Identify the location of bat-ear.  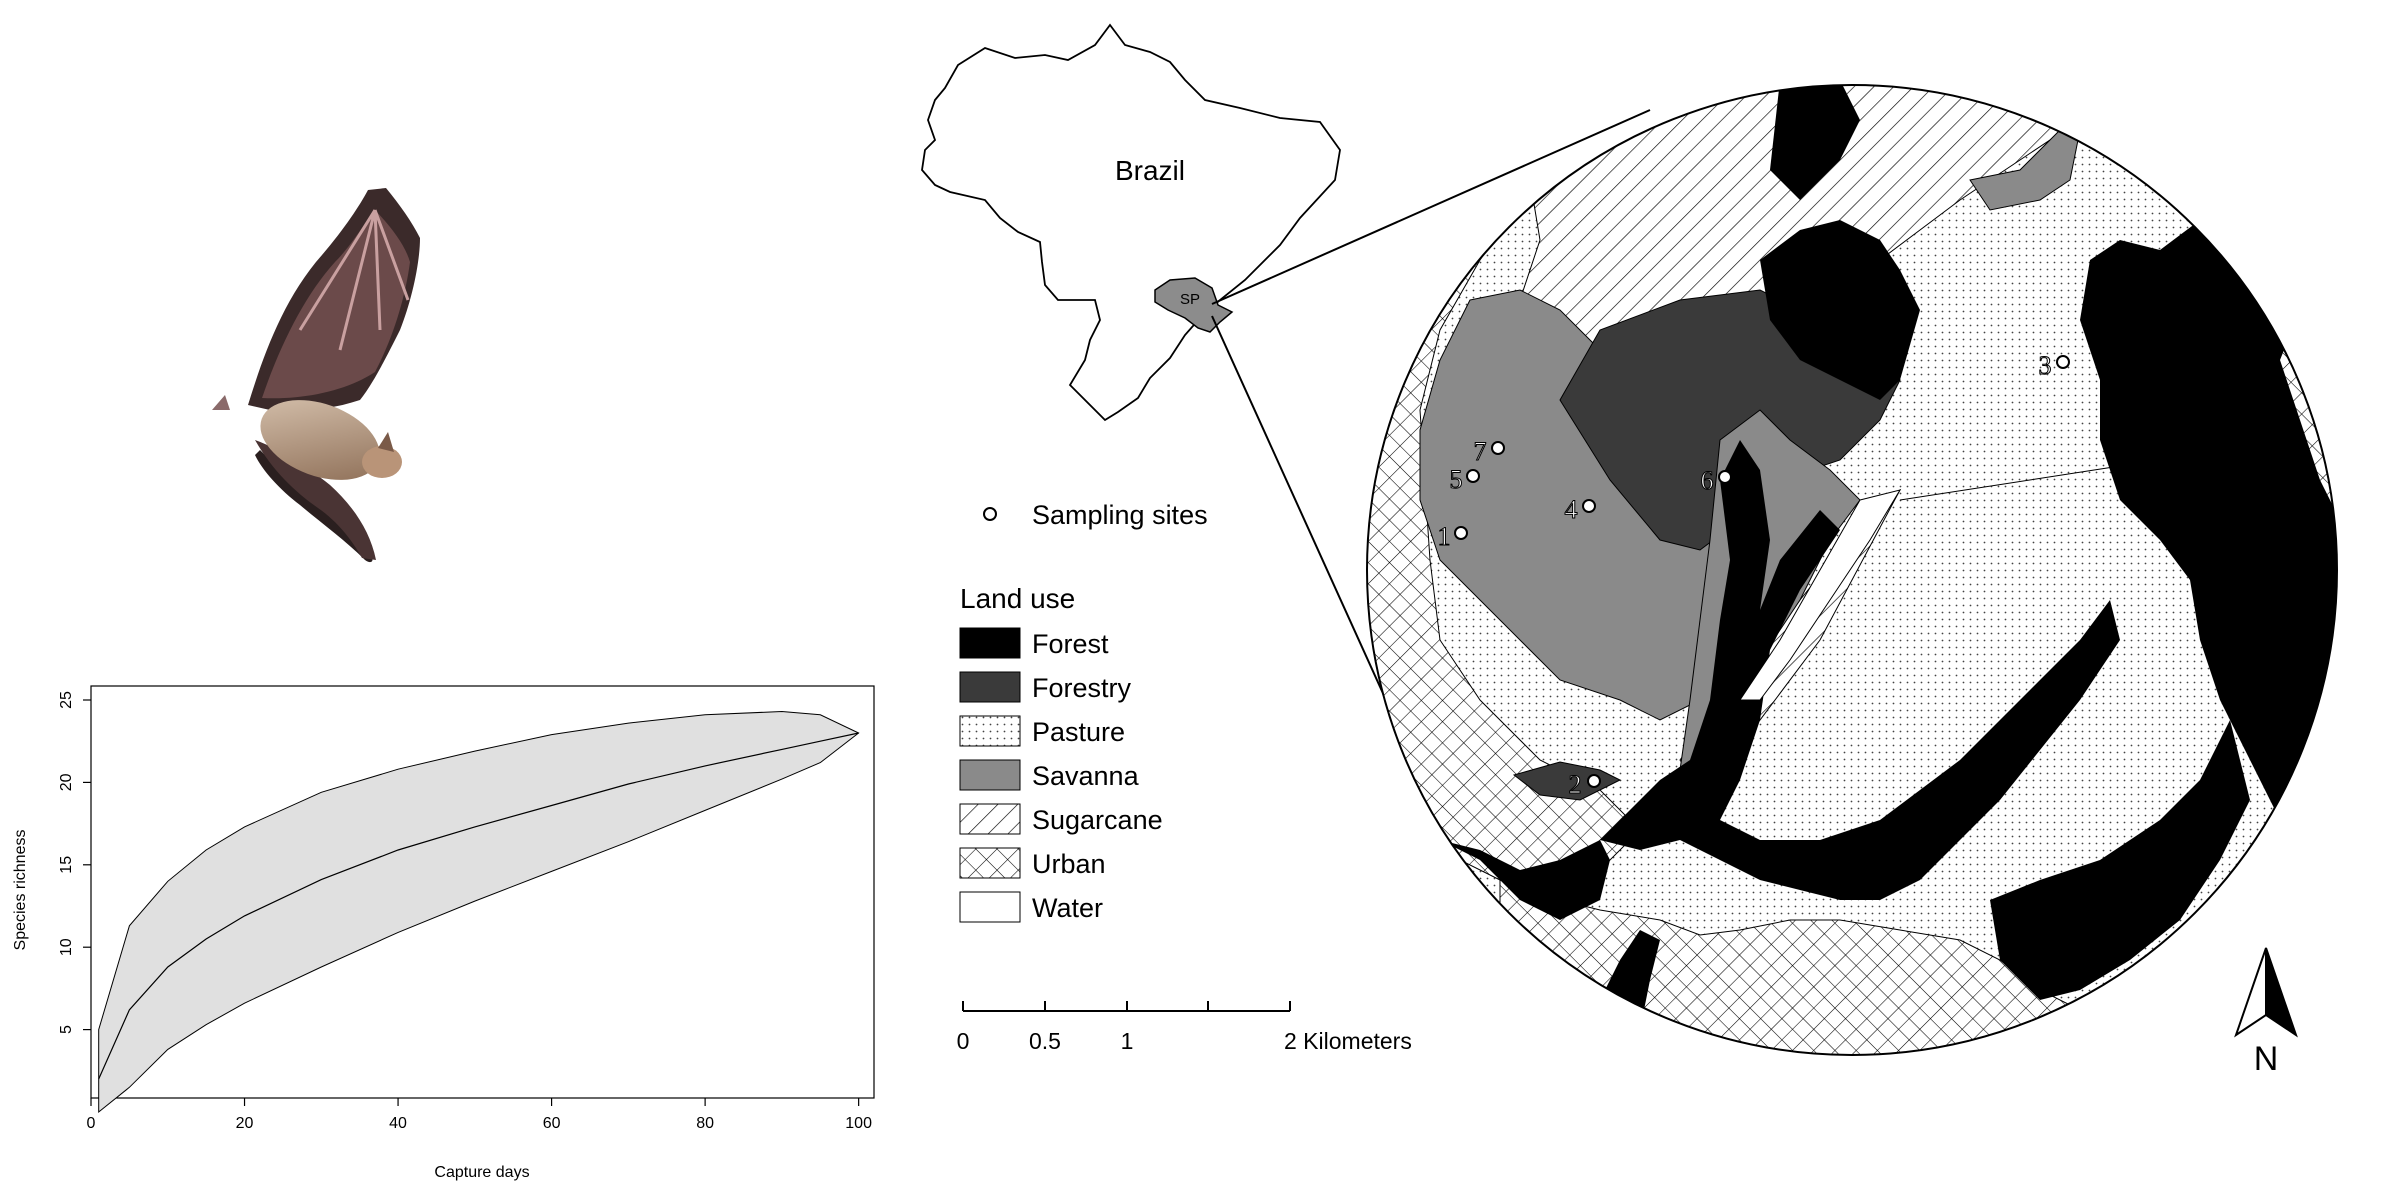
(386, 442).